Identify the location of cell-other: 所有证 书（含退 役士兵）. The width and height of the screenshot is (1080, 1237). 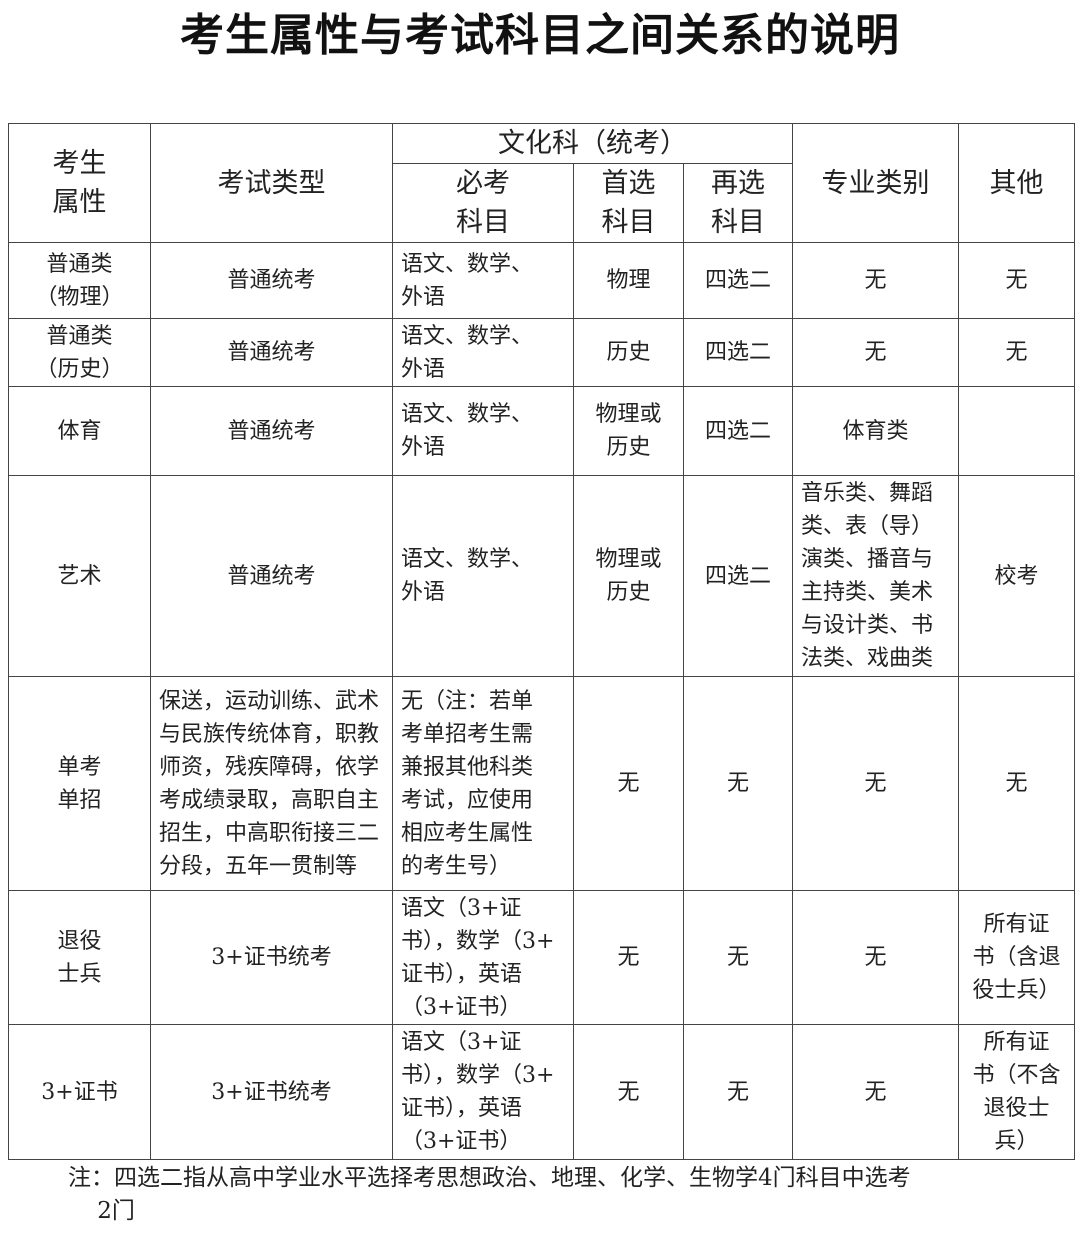
(1017, 957).